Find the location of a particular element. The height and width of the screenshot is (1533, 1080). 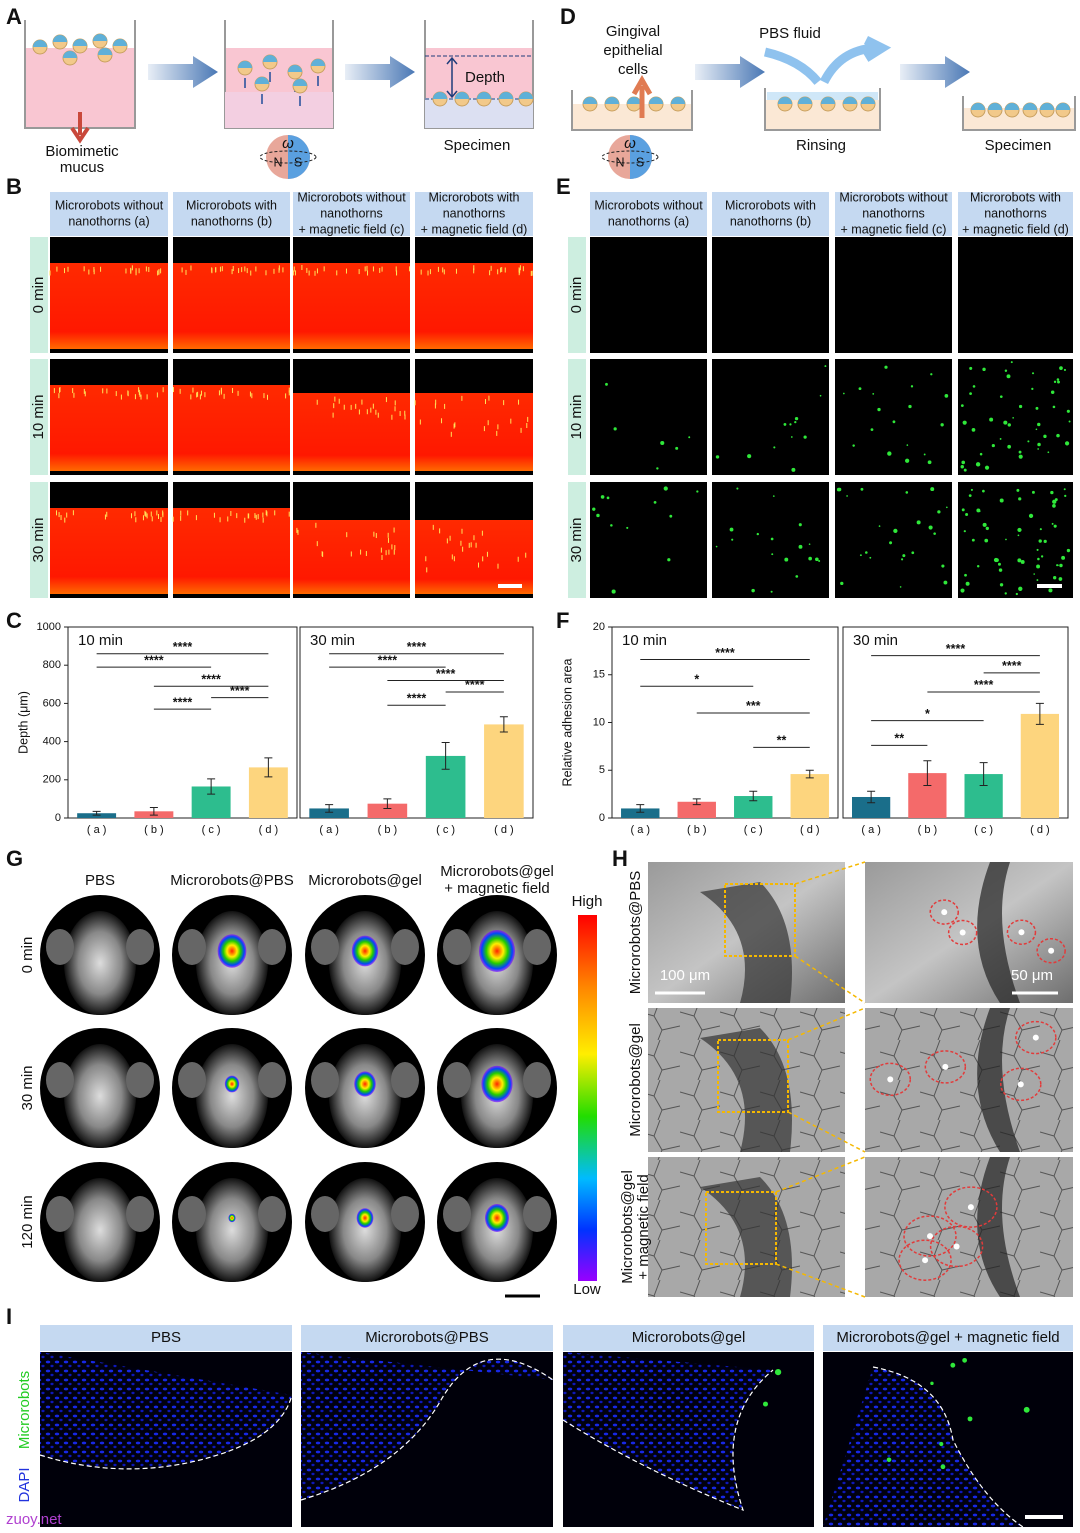

y-axis-label: Depth (μm) is located at coordinates (23, 722).